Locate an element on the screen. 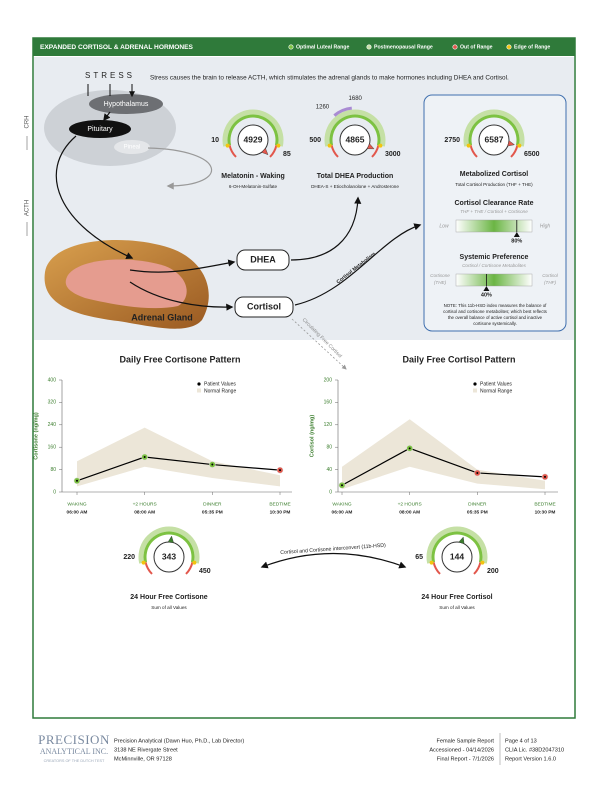 The height and width of the screenshot is (786, 608). legend-label: Out of Range is located at coordinates (476, 47).